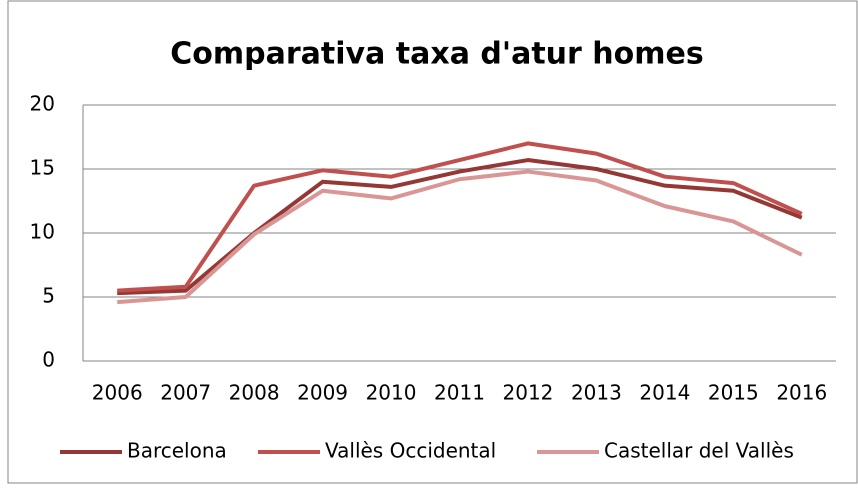 The height and width of the screenshot is (488, 858). Describe the element at coordinates (185, 393) in the screenshot. I see `x-tick-label: 2007` at that location.